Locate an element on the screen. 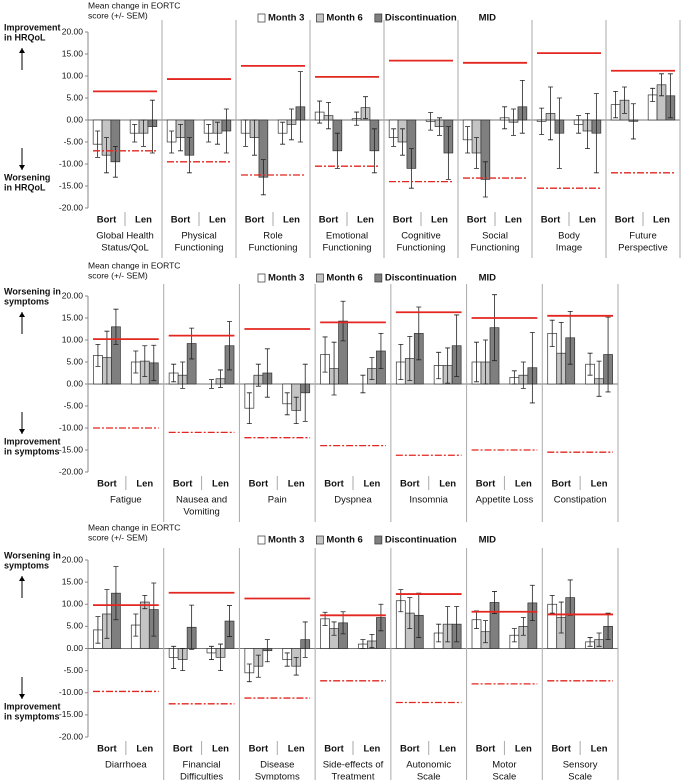 This screenshot has height=780, width=685. annotation: in symptoms is located at coordinates (32, 451).